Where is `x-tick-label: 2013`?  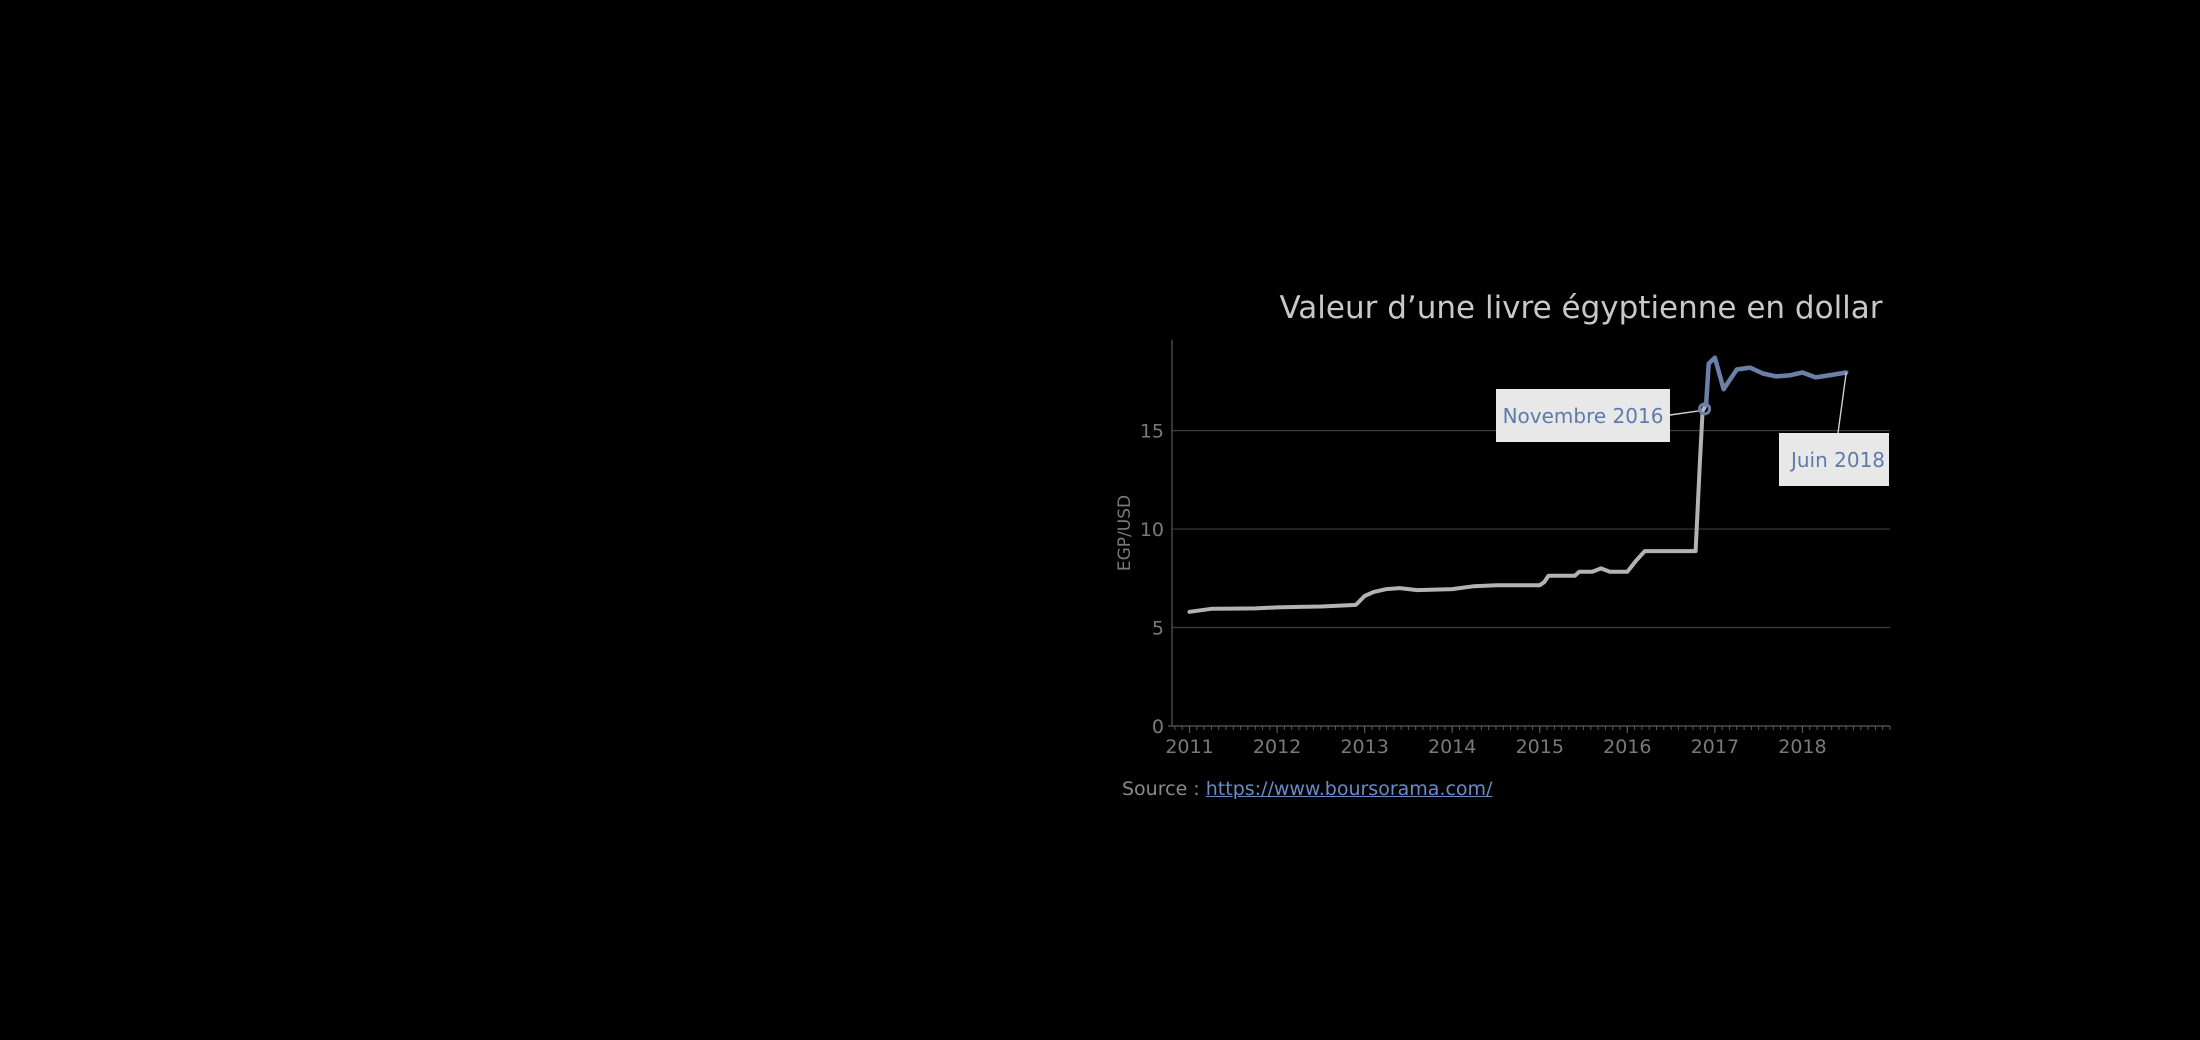 x-tick-label: 2013 is located at coordinates (1364, 747).